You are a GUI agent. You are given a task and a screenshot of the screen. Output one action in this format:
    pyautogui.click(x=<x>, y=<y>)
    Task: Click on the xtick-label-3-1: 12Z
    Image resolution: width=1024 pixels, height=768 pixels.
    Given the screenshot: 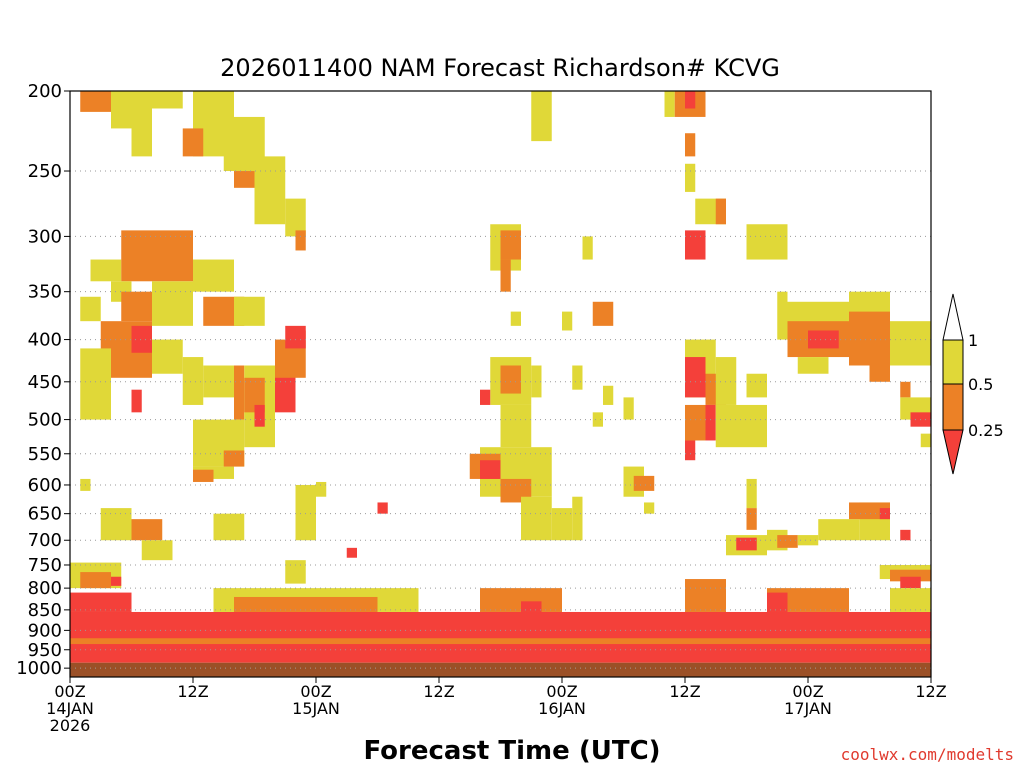 What is the action you would take?
    pyautogui.click(x=438, y=691)
    